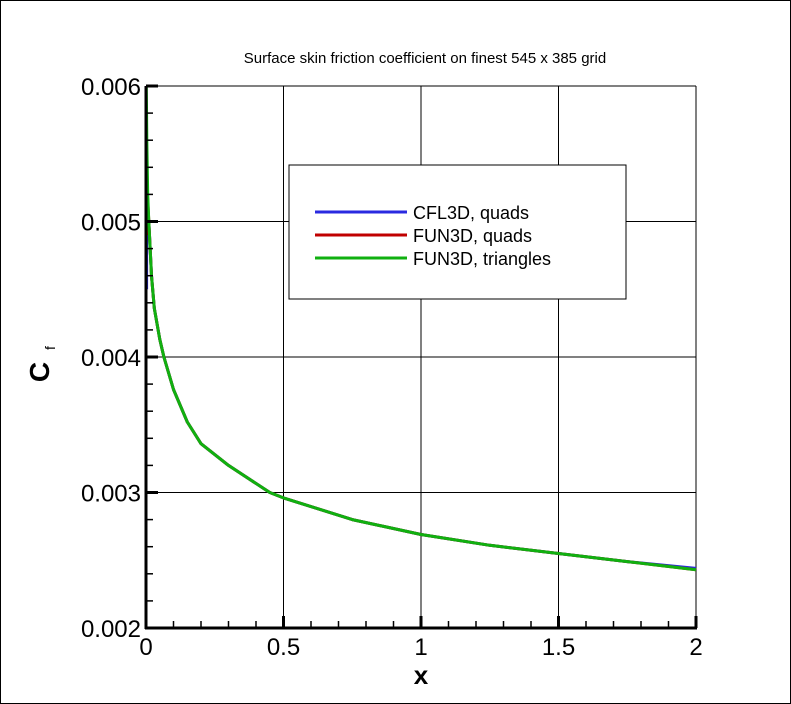 The height and width of the screenshot is (704, 791). I want to click on y-tick-label: 0.005, so click(111, 223).